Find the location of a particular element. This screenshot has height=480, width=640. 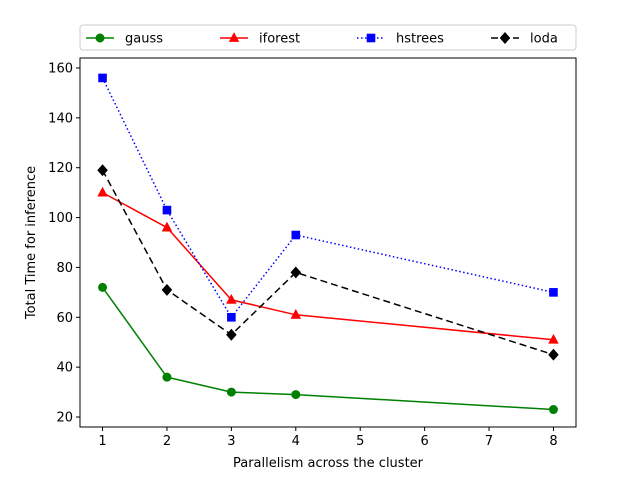

legend-marker-hstrees is located at coordinates (371, 38).